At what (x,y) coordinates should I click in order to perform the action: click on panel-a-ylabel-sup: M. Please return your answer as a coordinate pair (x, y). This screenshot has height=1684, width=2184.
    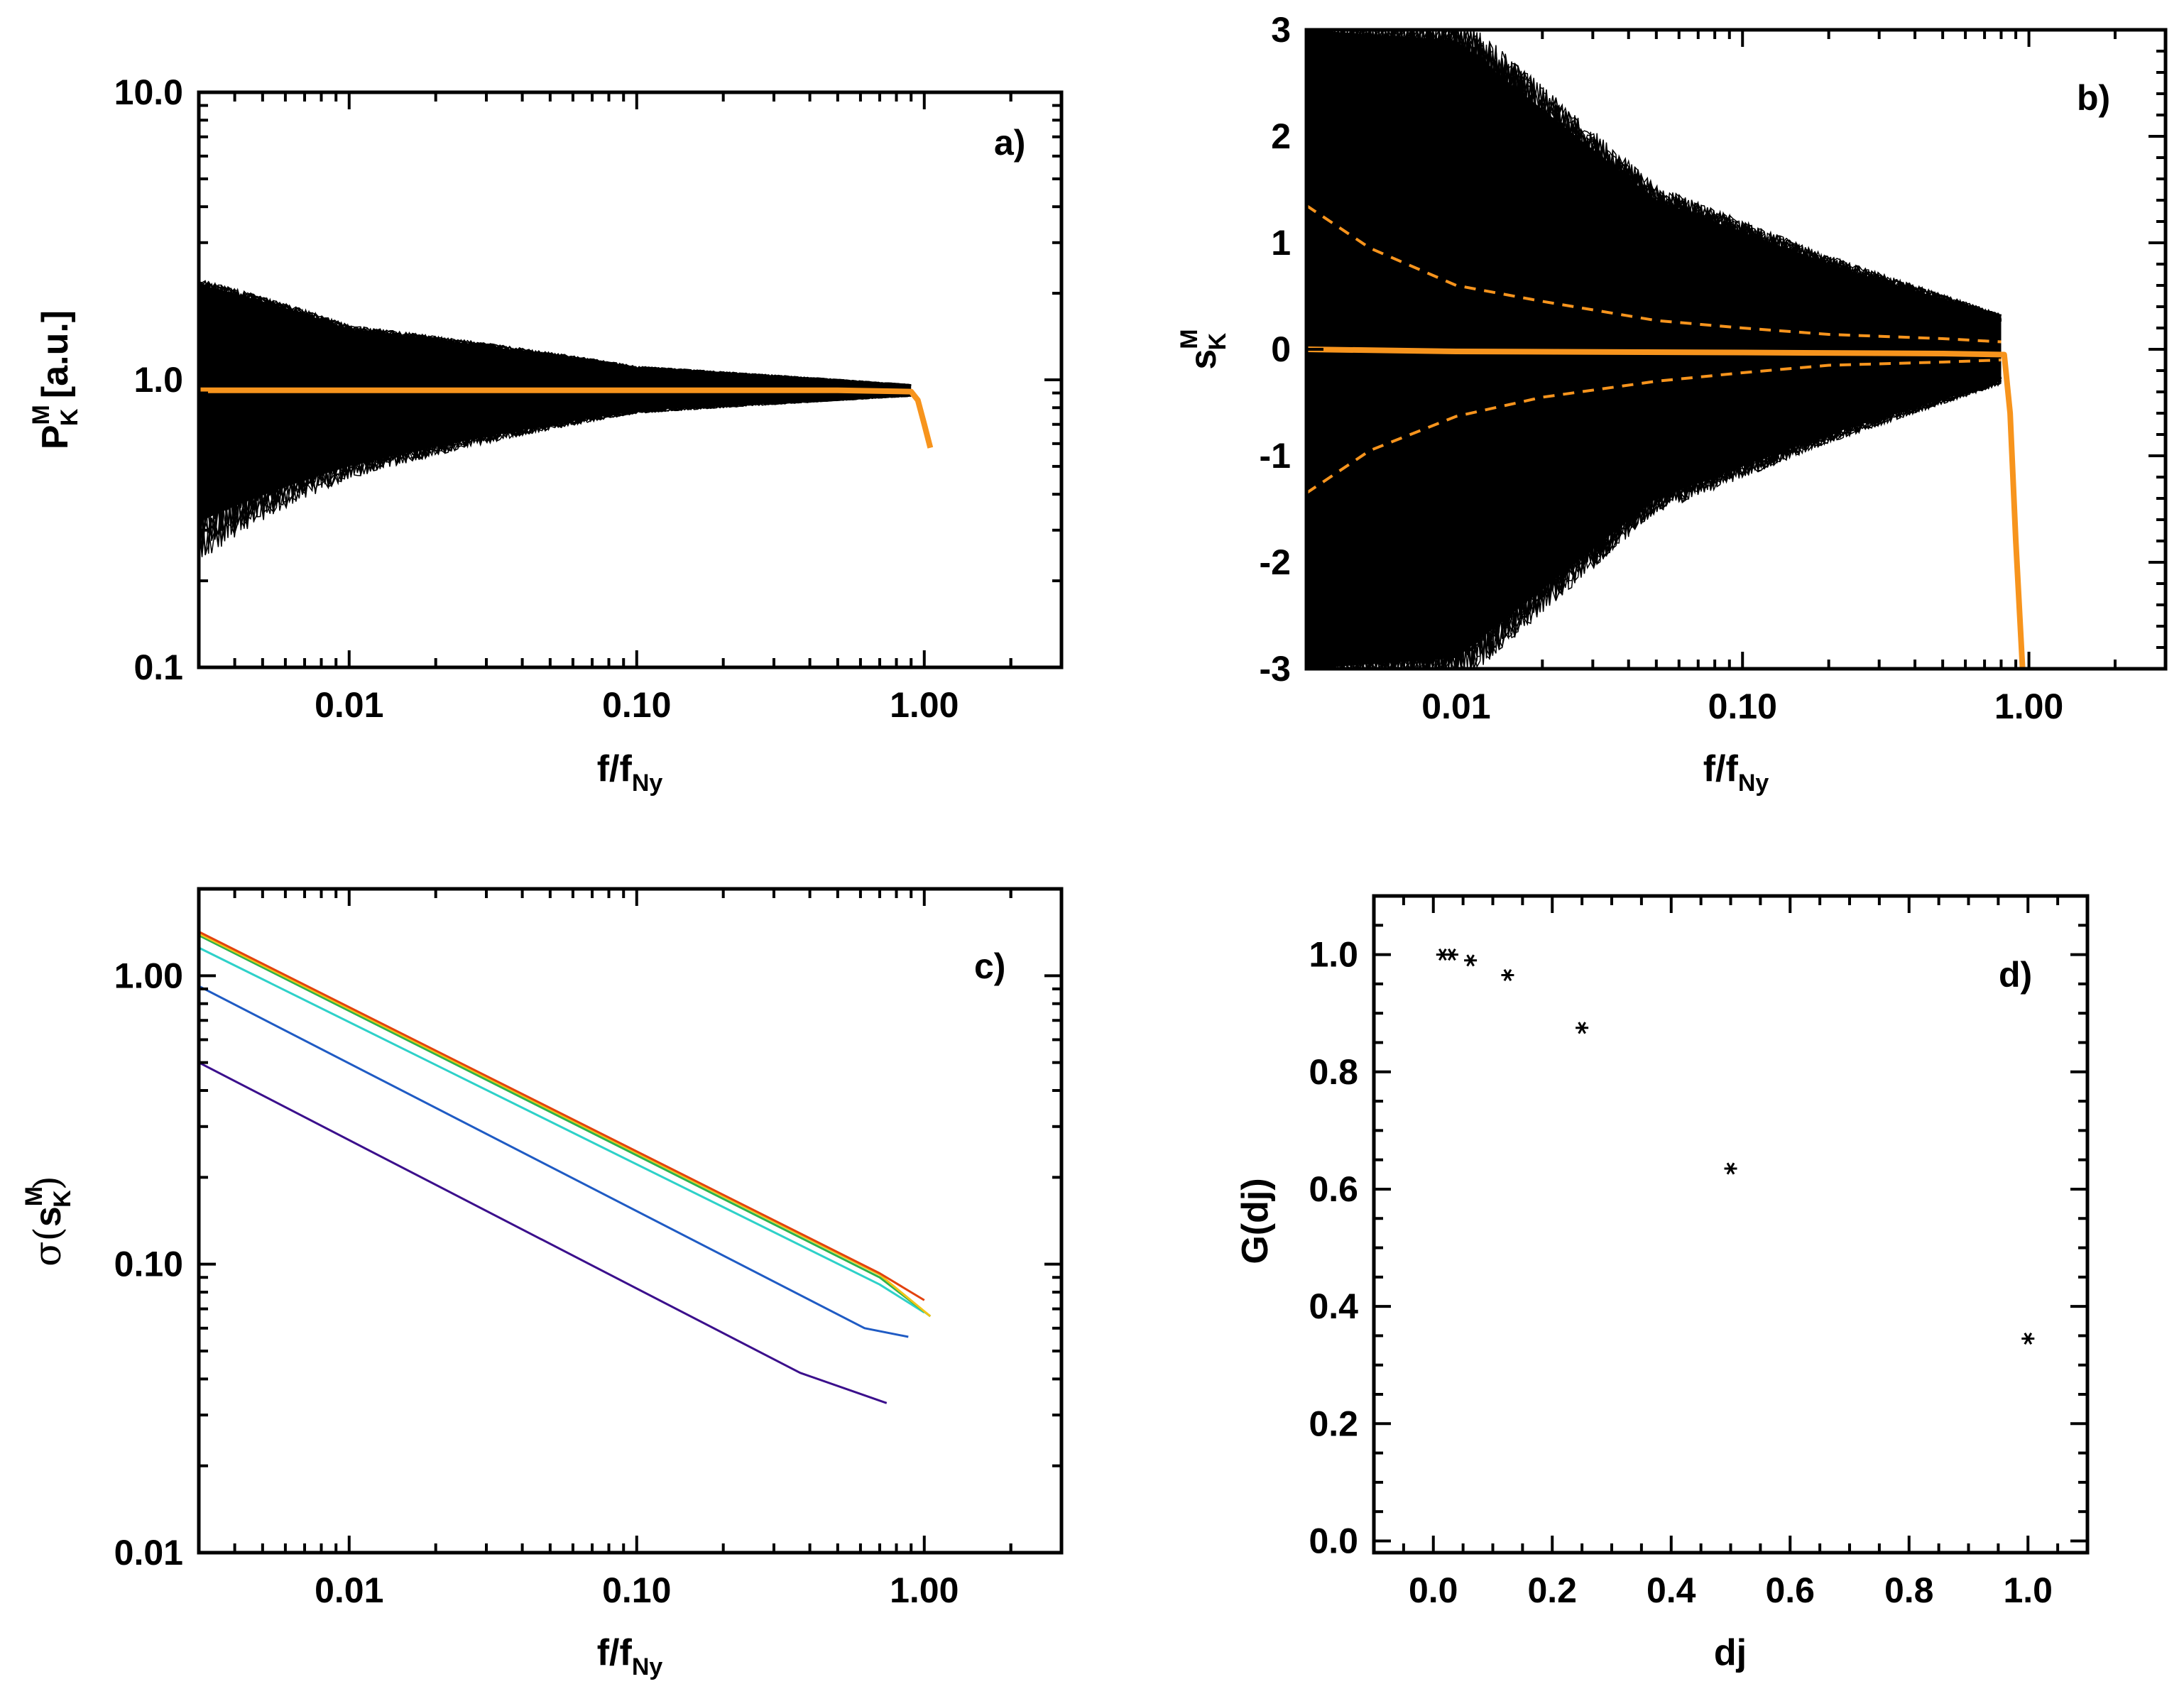
    Looking at the image, I should click on (41, 415).